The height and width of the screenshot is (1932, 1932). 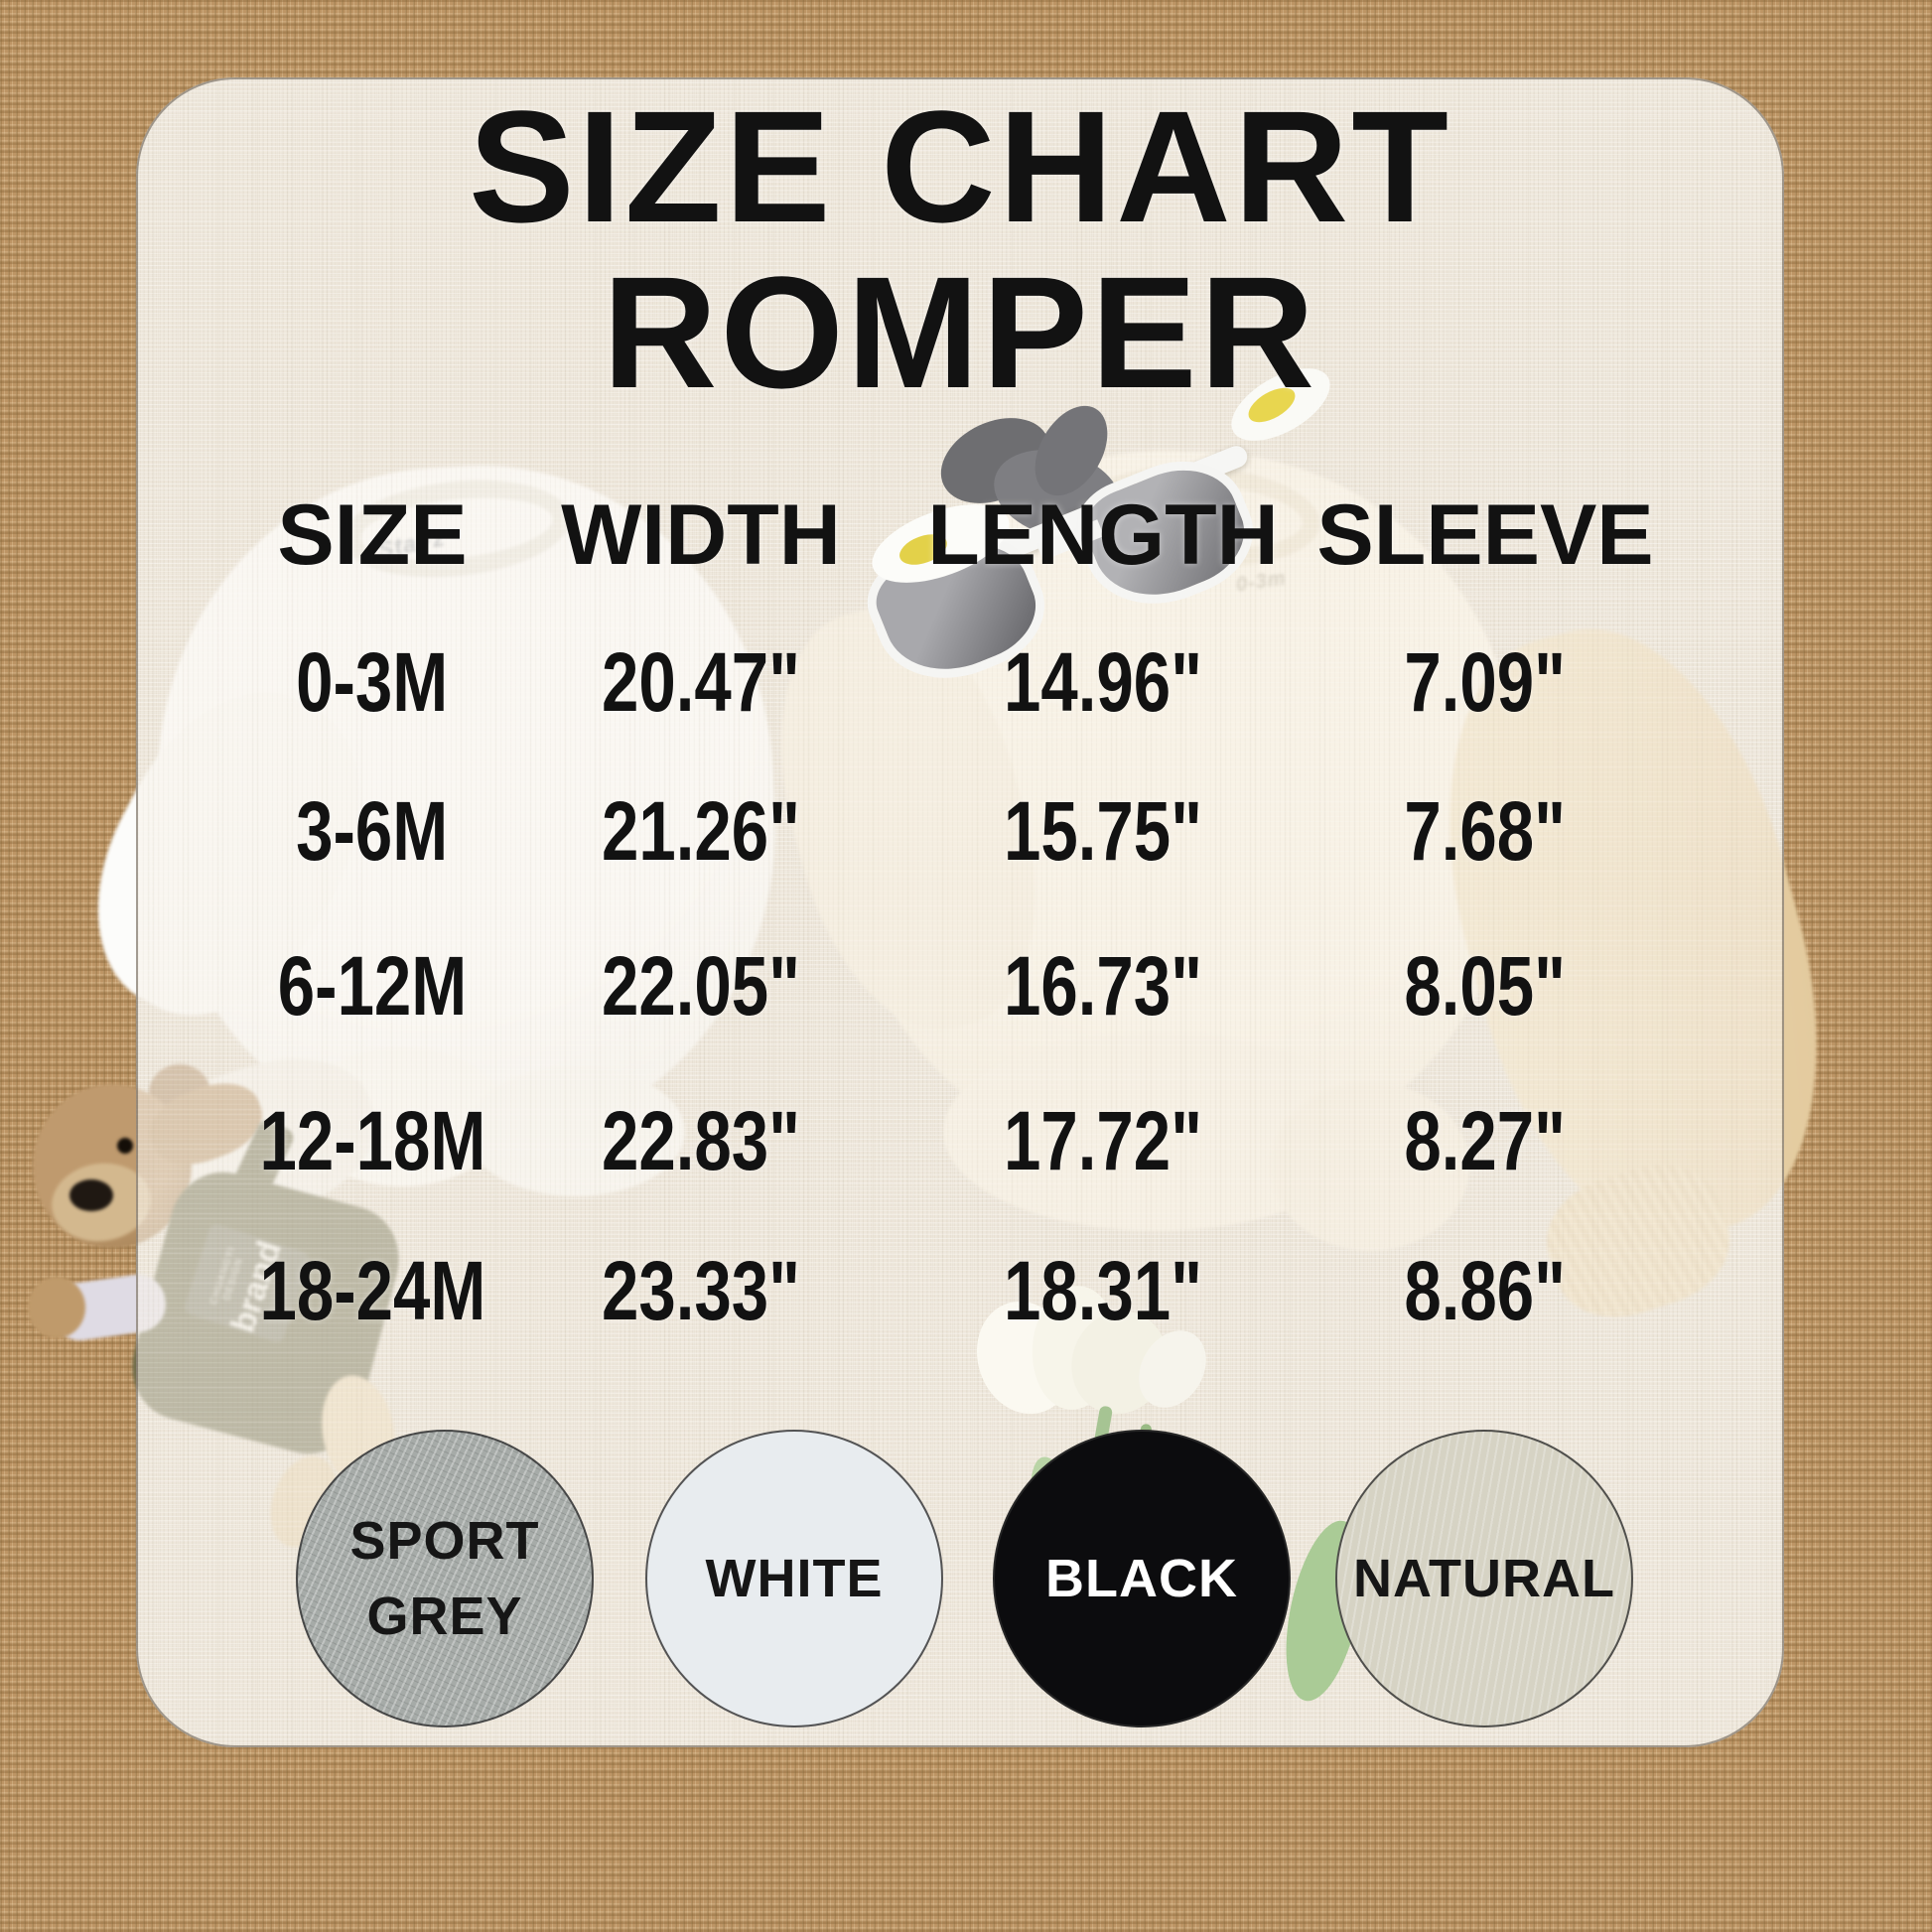 I want to click on length-cell: 14.96", so click(x=1103, y=682).